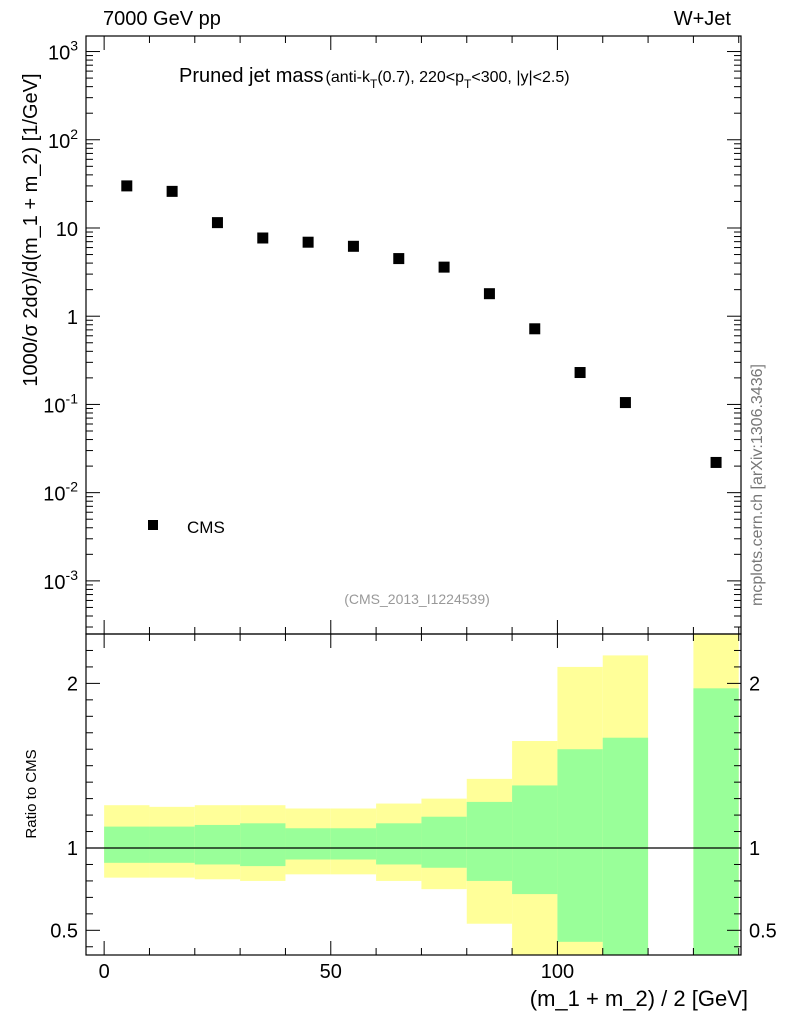 Image resolution: width=786 pixels, height=1024 pixels. I want to click on main-y-label: 1000/σ 2dσ)/d(m_1 + m_2) [1/GeV], so click(31, 229).